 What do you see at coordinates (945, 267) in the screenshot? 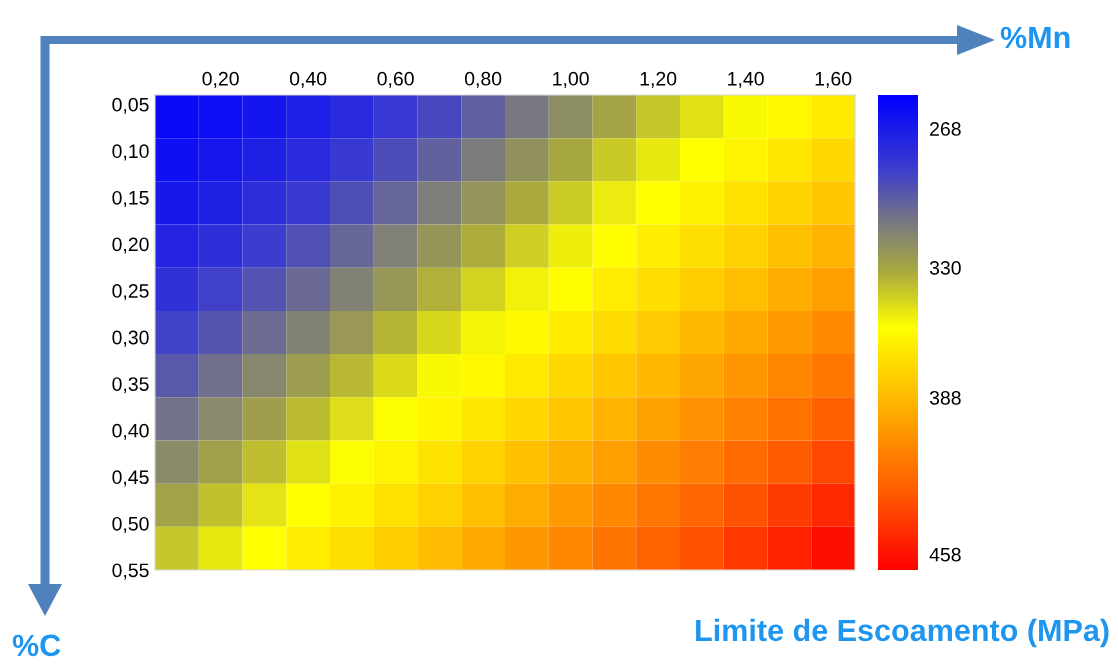
I see `color-bar-label: 330` at bounding box center [945, 267].